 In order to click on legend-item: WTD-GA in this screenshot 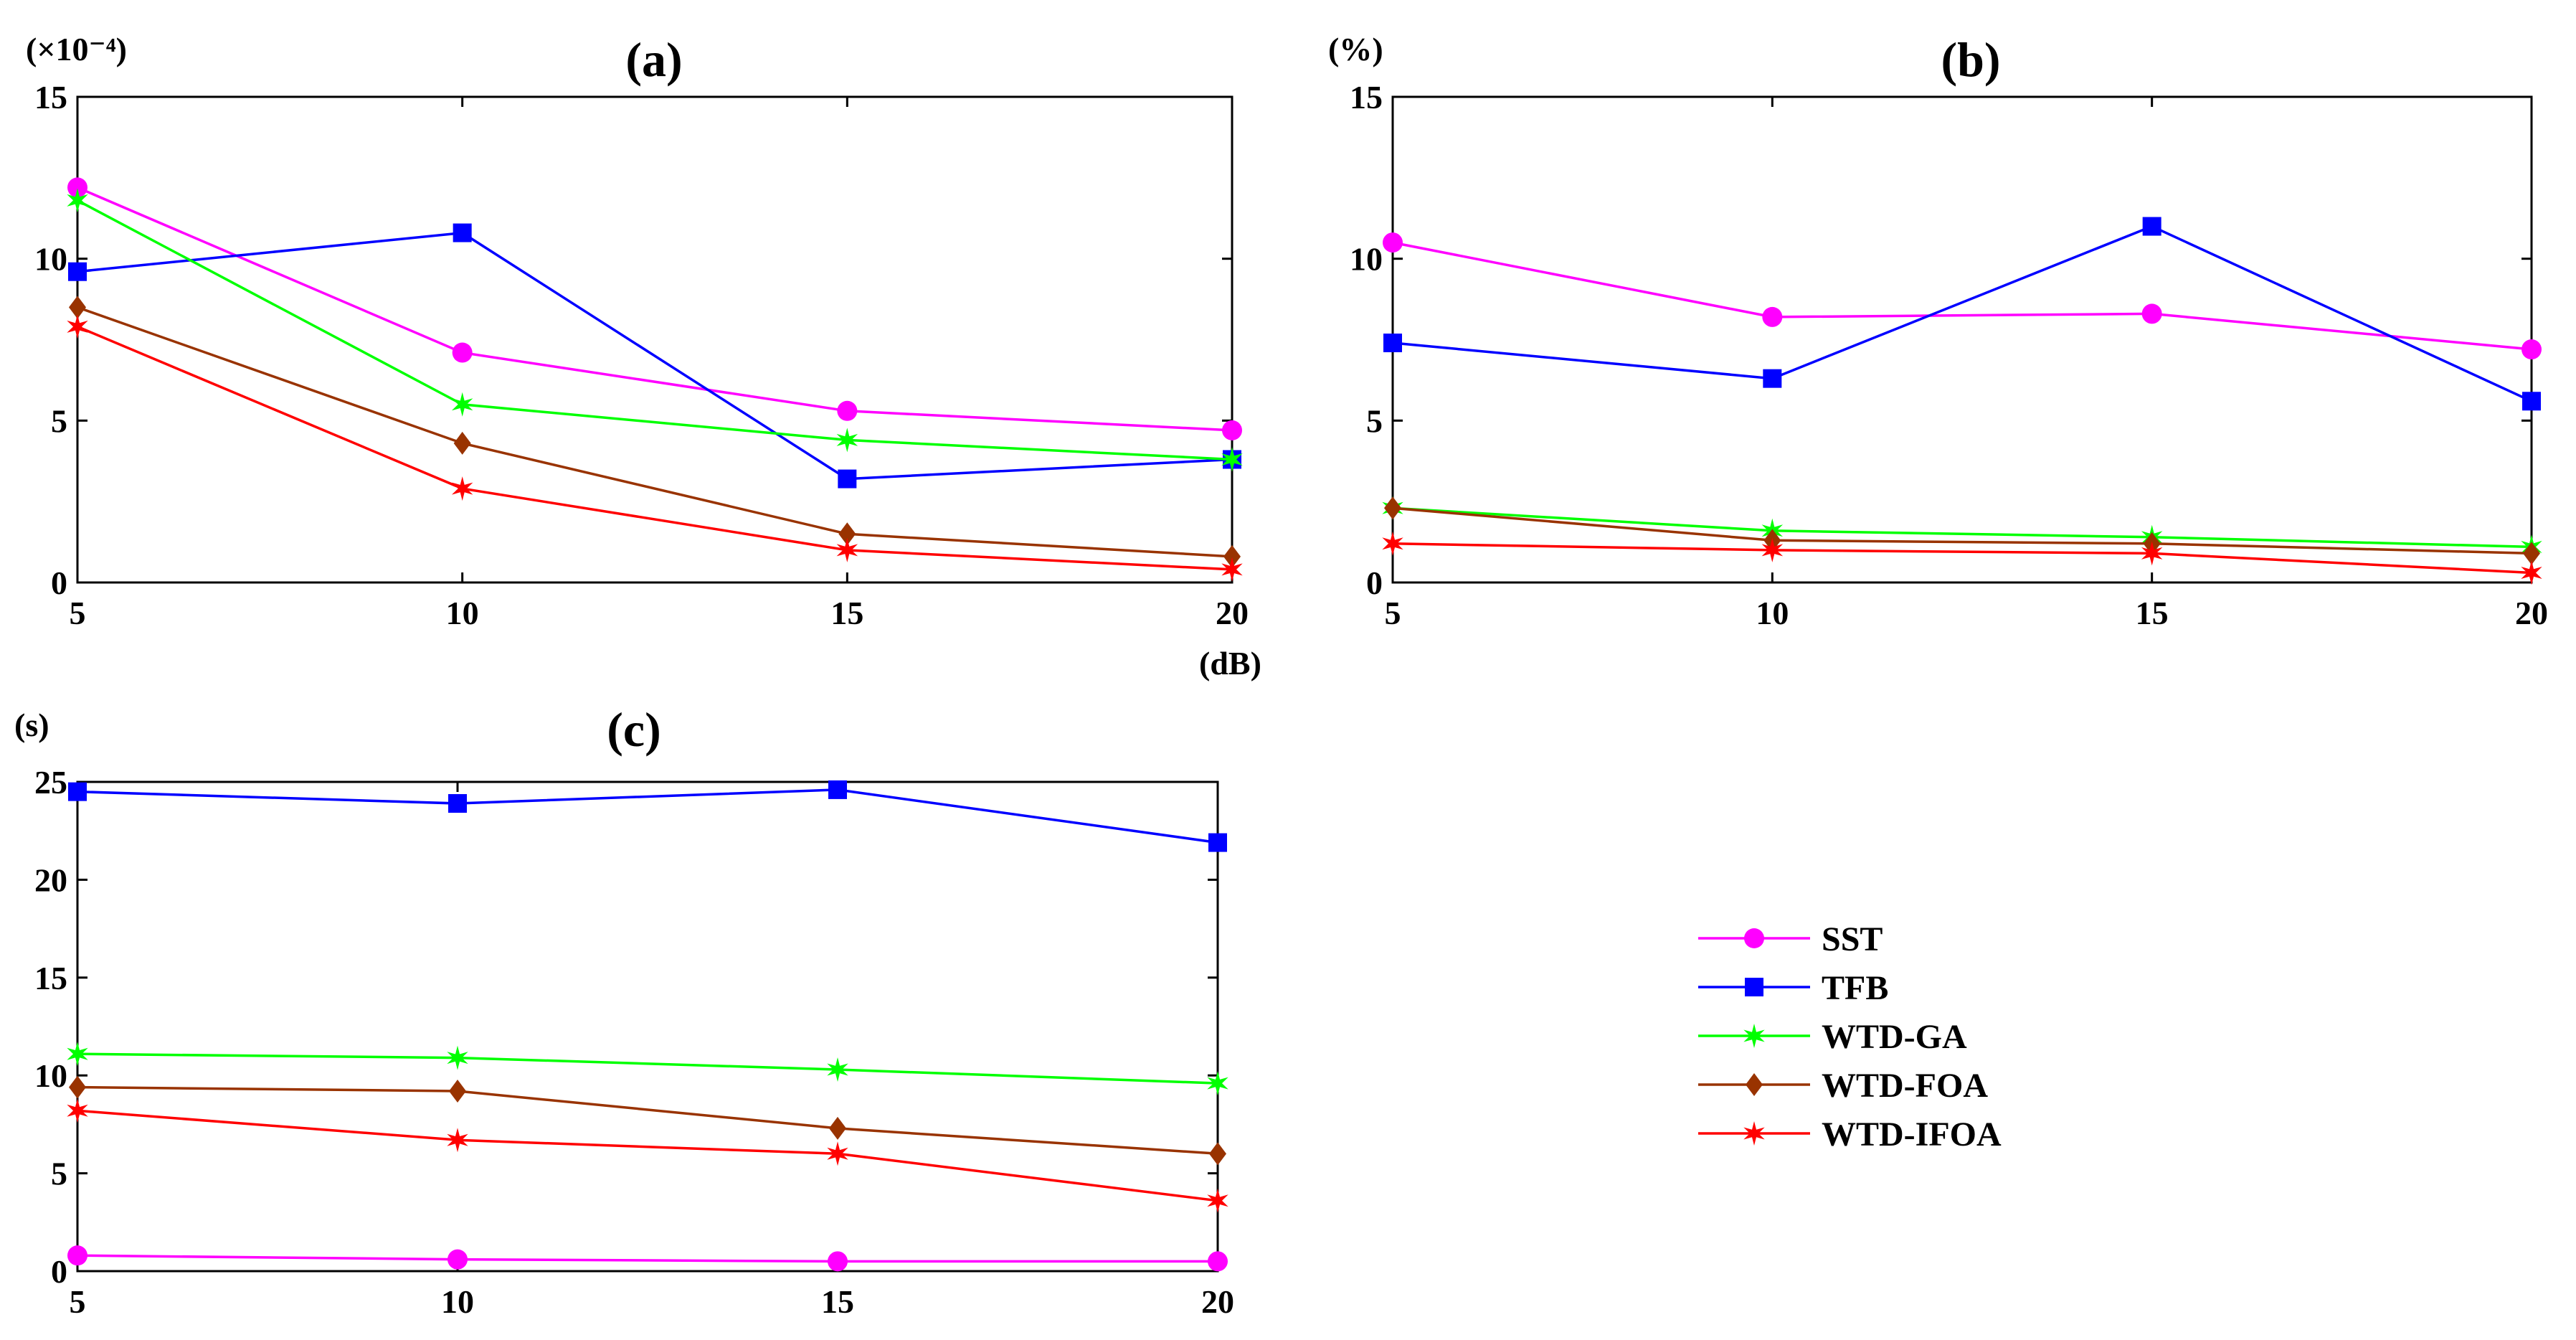, I will do `click(1832, 1037)`.